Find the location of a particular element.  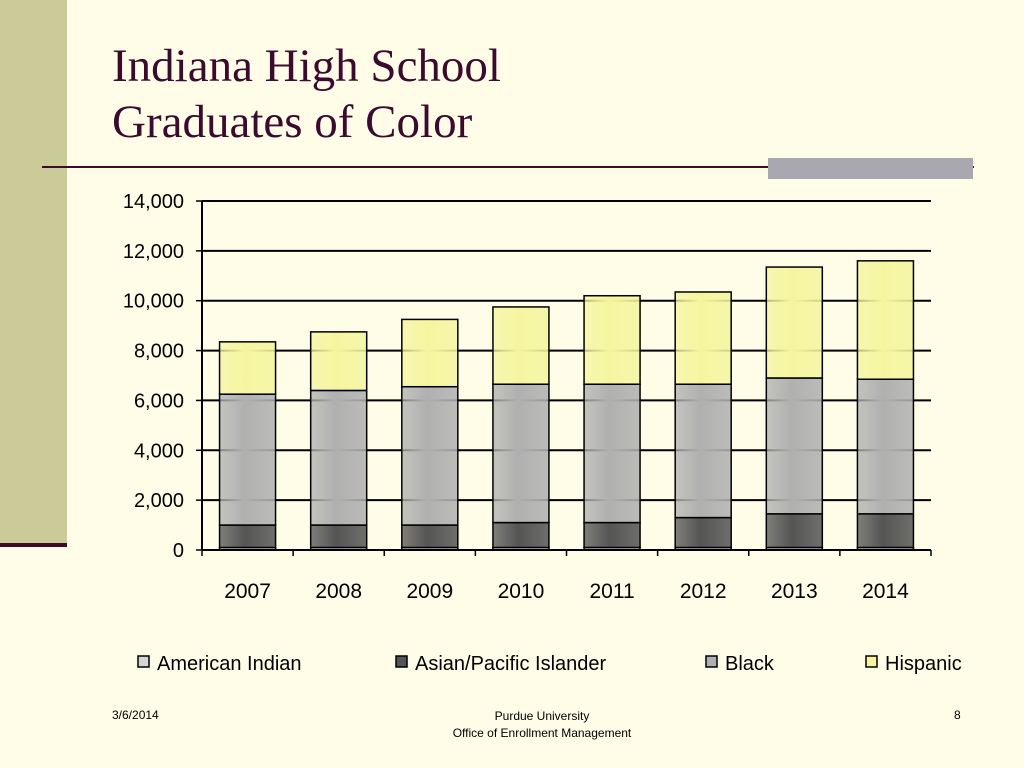

bar-2012 is located at coordinates (703, 421).